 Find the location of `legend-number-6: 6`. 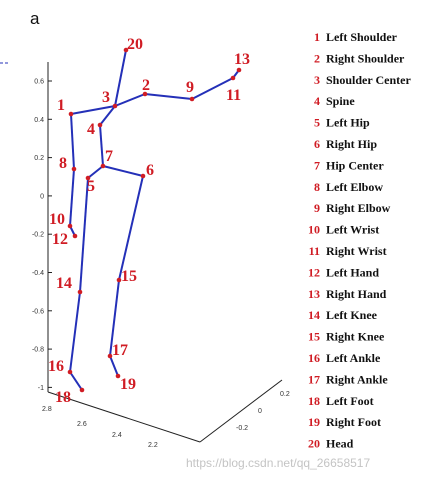

legend-number-6: 6 is located at coordinates (317, 144).